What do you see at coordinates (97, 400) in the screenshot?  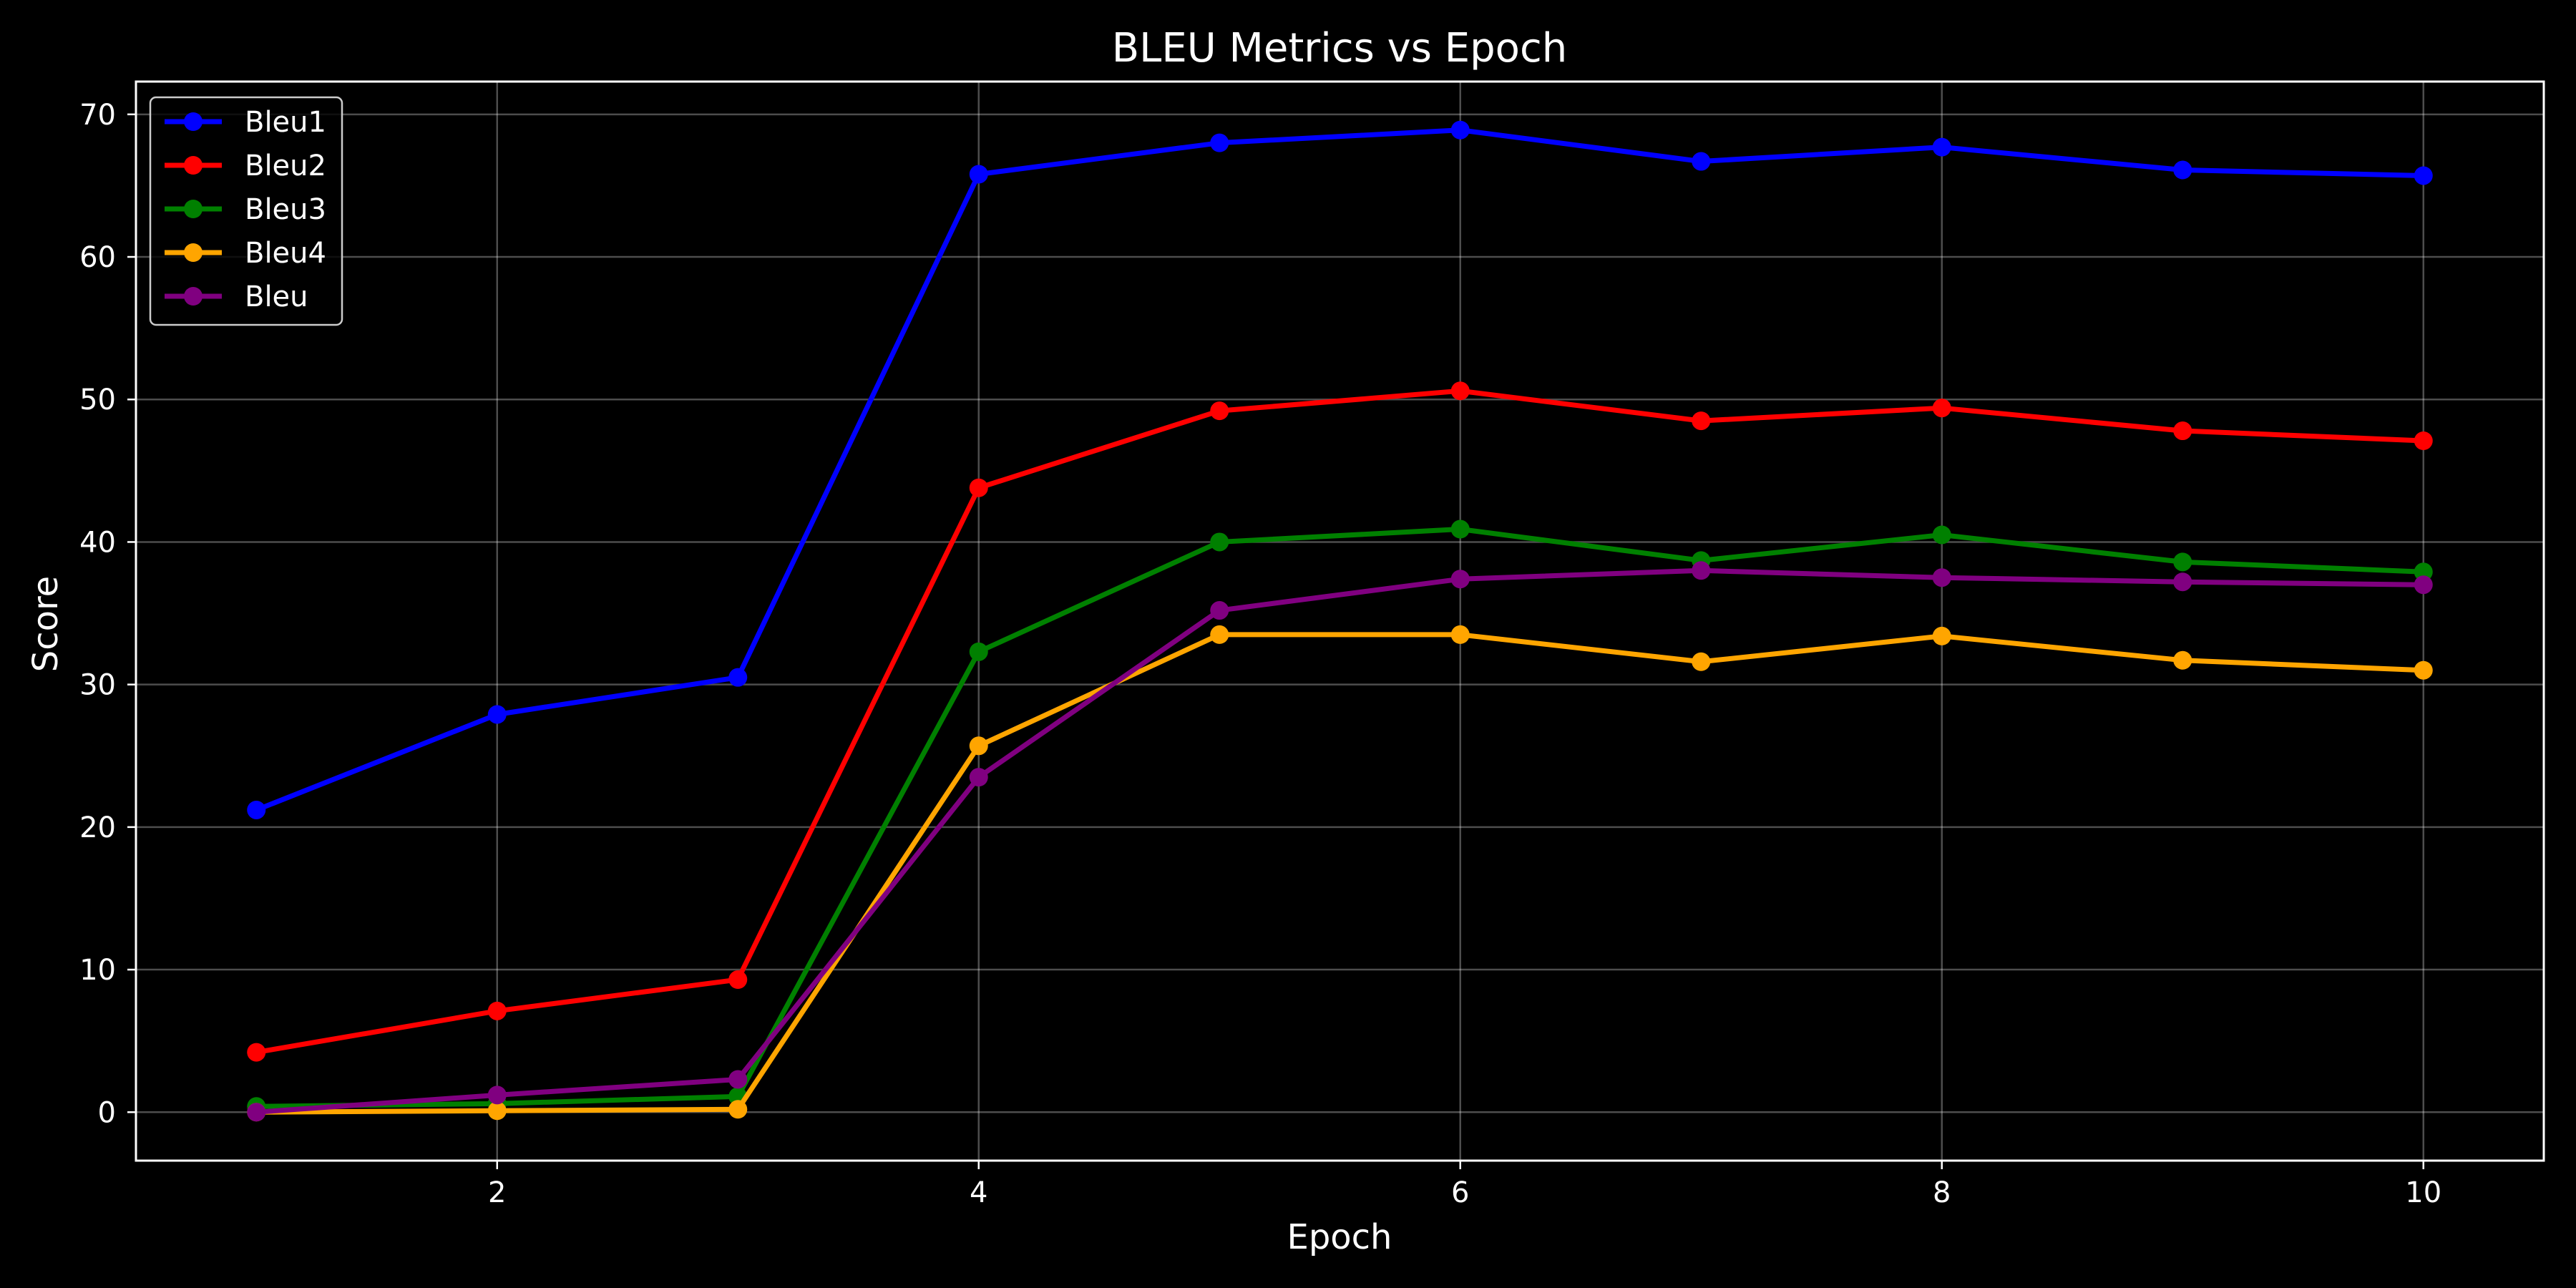 I see `y-tick-label: 50` at bounding box center [97, 400].